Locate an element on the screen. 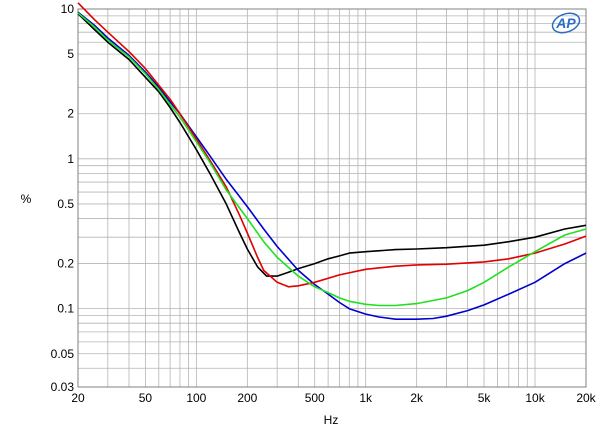 The image size is (600, 432). x-tick-label: 20k is located at coordinates (586, 398).